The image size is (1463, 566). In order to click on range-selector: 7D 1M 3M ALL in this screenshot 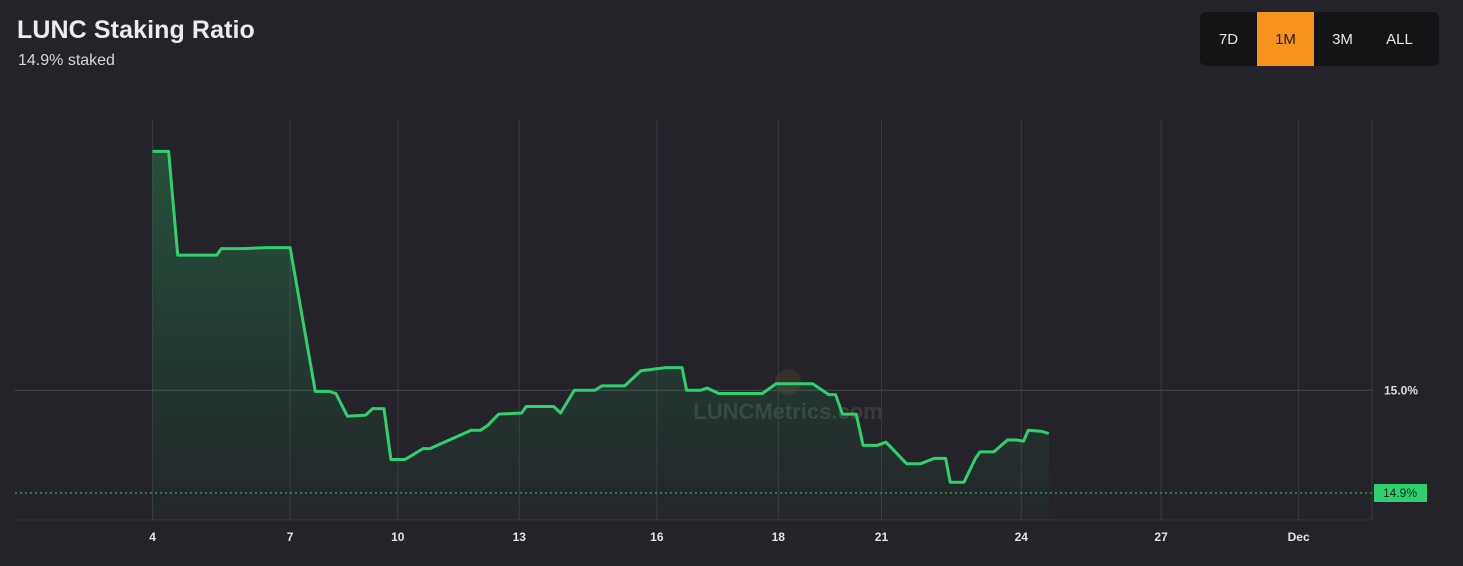, I will do `click(1319, 39)`.